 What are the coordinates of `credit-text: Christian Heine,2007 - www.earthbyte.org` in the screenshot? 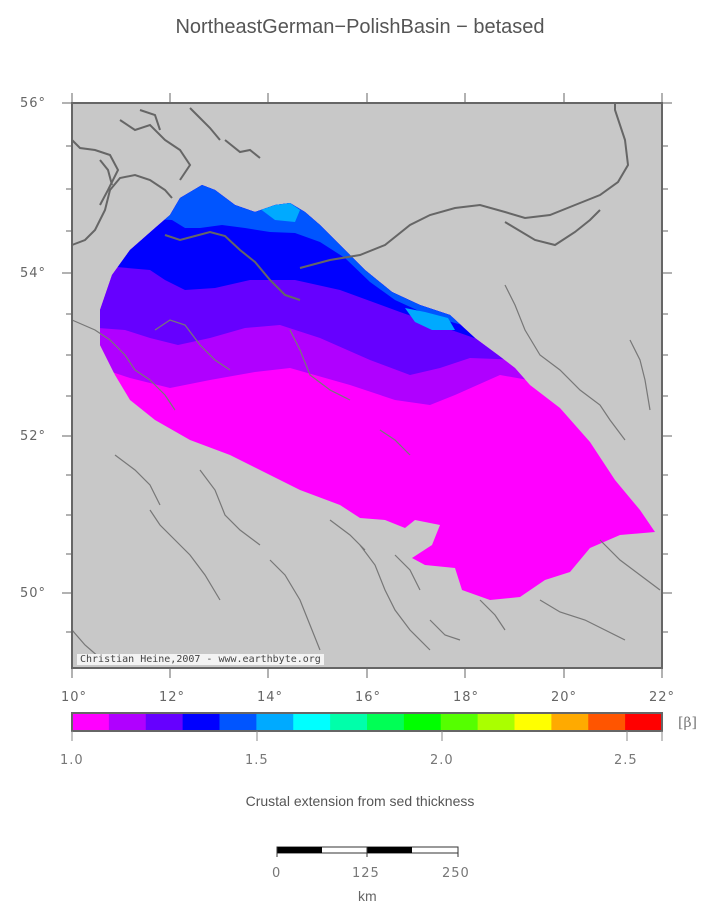 It's located at (200, 659).